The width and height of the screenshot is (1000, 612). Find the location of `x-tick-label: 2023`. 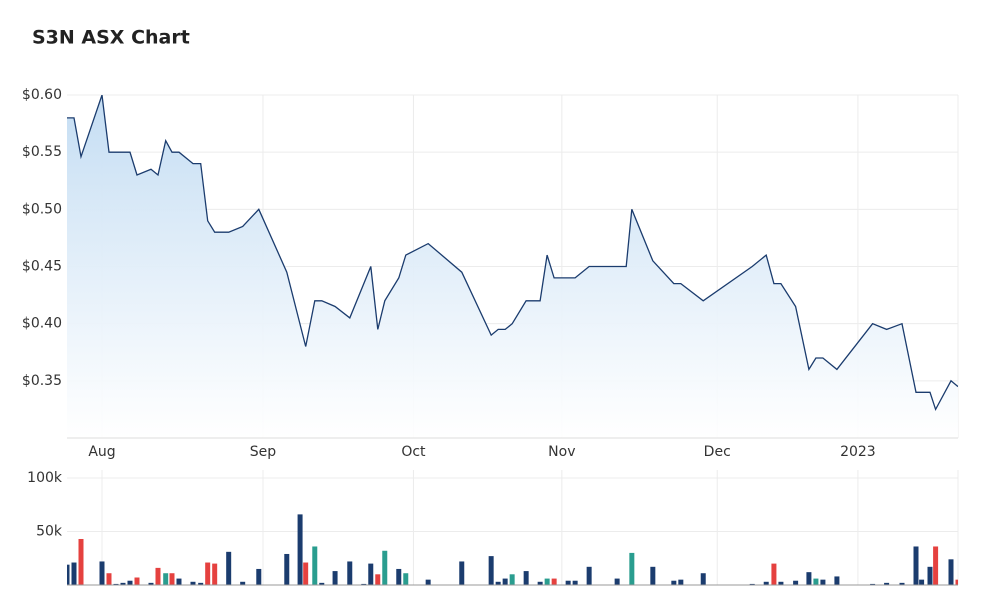

x-tick-label: 2023 is located at coordinates (858, 452).